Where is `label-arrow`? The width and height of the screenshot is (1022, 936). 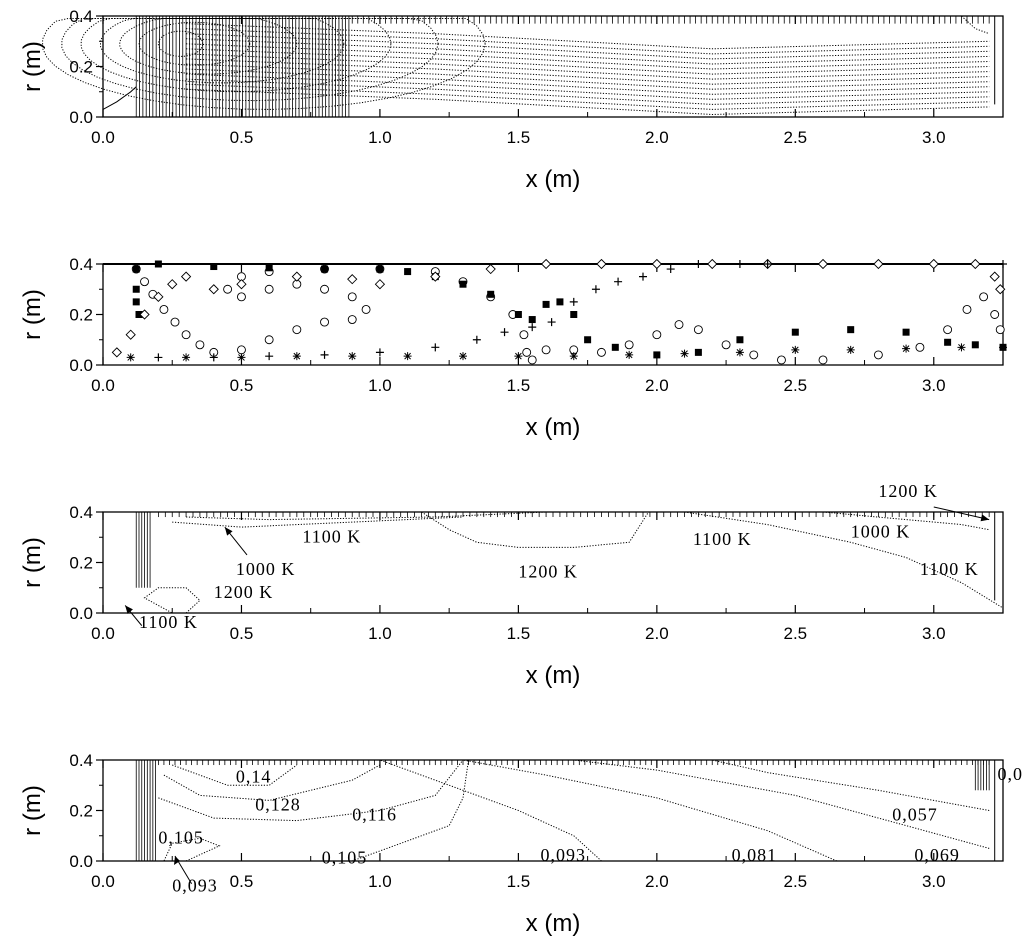
label-arrow is located at coordinates (961, 513).